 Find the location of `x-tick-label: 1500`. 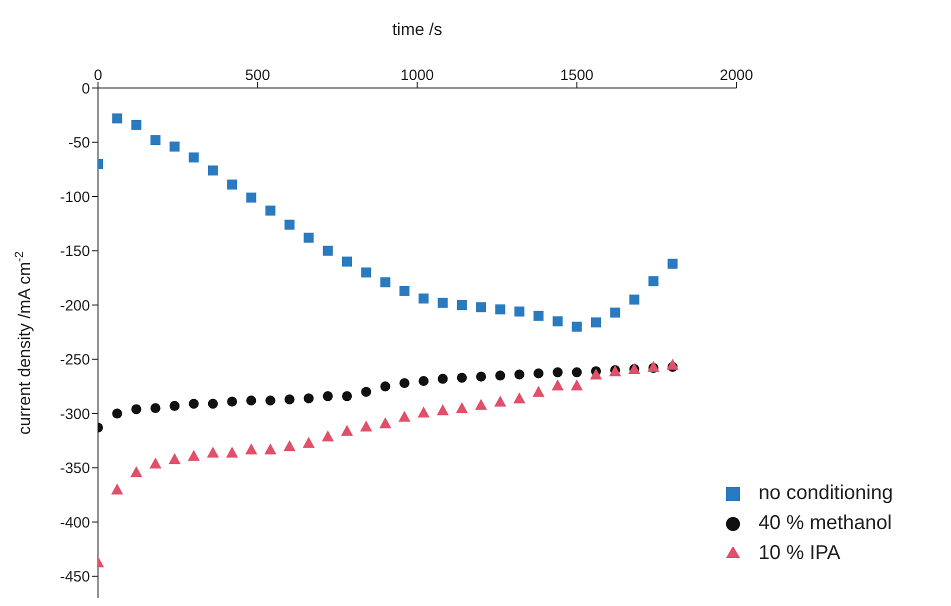

x-tick-label: 1500 is located at coordinates (577, 75).